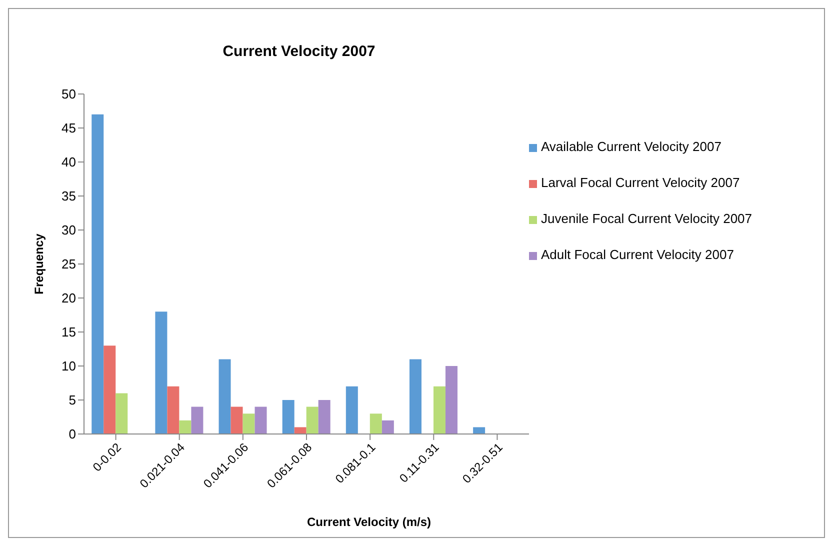 This screenshot has height=546, width=833. I want to click on y-tick-label: 40, so click(69, 162).